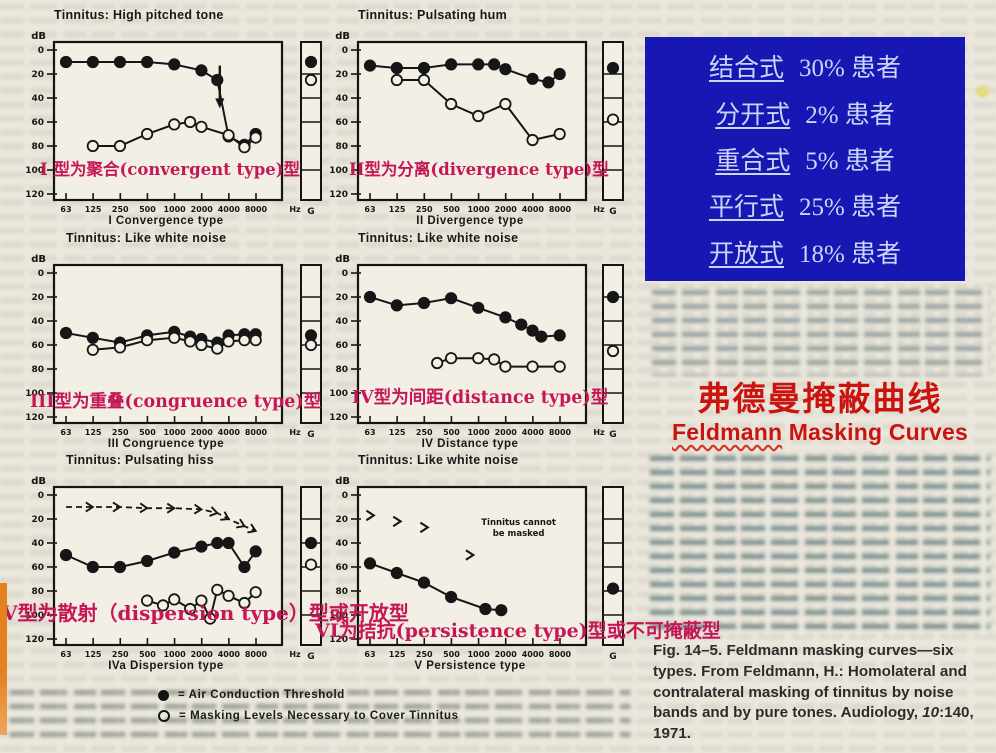 This screenshot has width=996, height=753. Describe the element at coordinates (166, 666) in the screenshot. I see `chart-xlabel: IVa Dispersion type` at that location.